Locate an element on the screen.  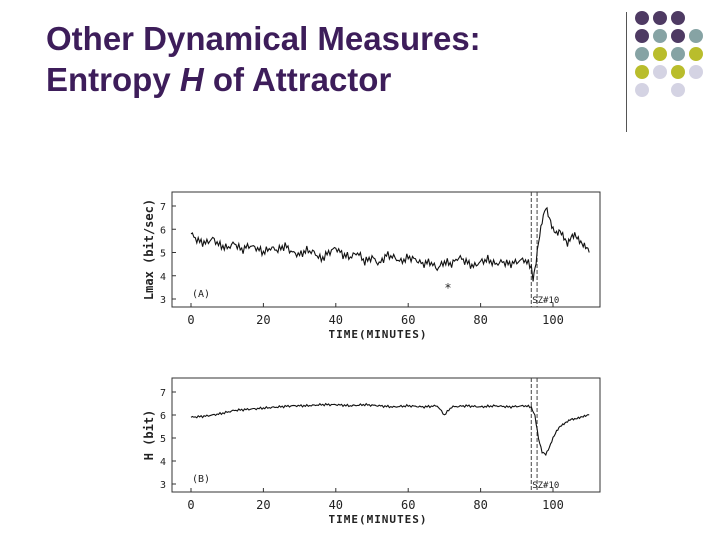
title-line-2-italic: H is located at coordinates (191, 79).